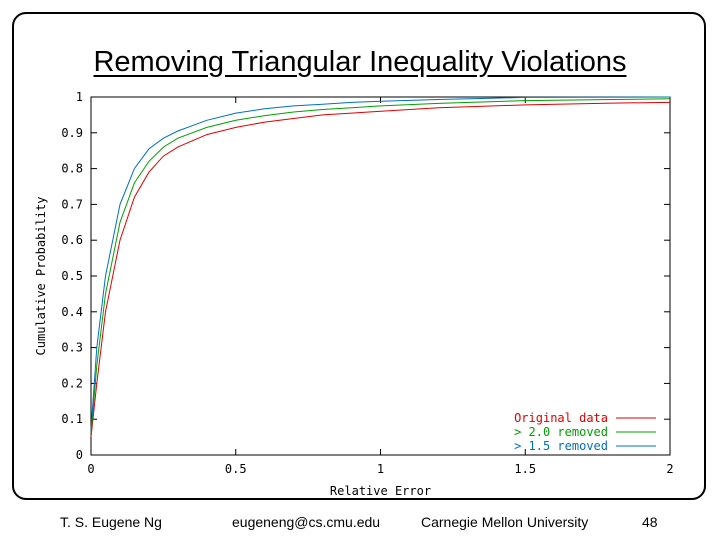  What do you see at coordinates (505, 522) in the screenshot?
I see `footer-institution: Carnegie Mellon University` at bounding box center [505, 522].